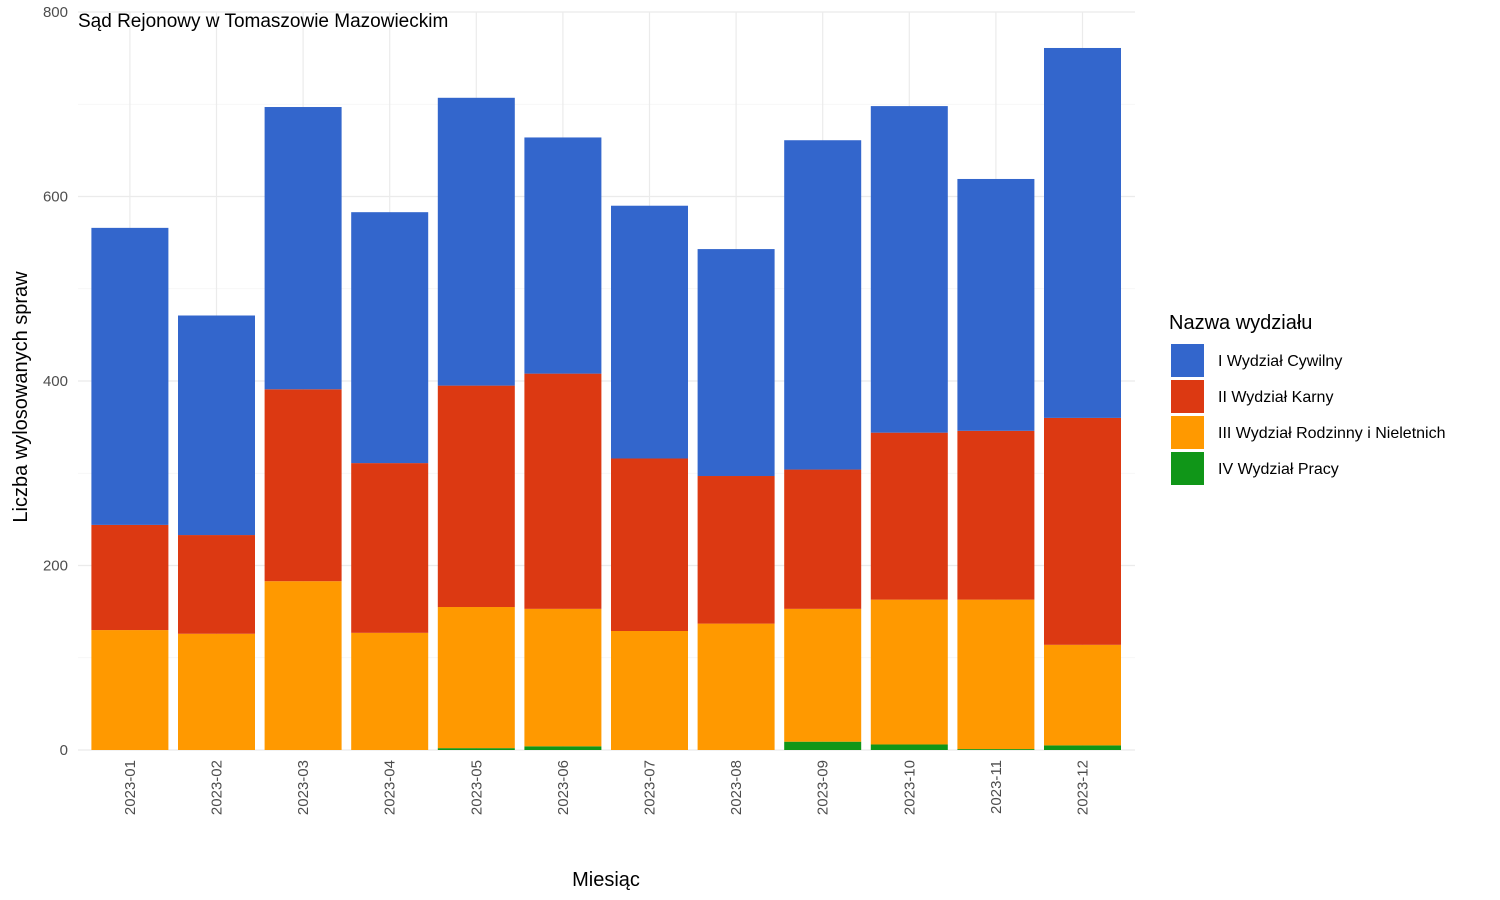  Describe the element at coordinates (64, 750) in the screenshot. I see `y-tick-label: 0` at that location.